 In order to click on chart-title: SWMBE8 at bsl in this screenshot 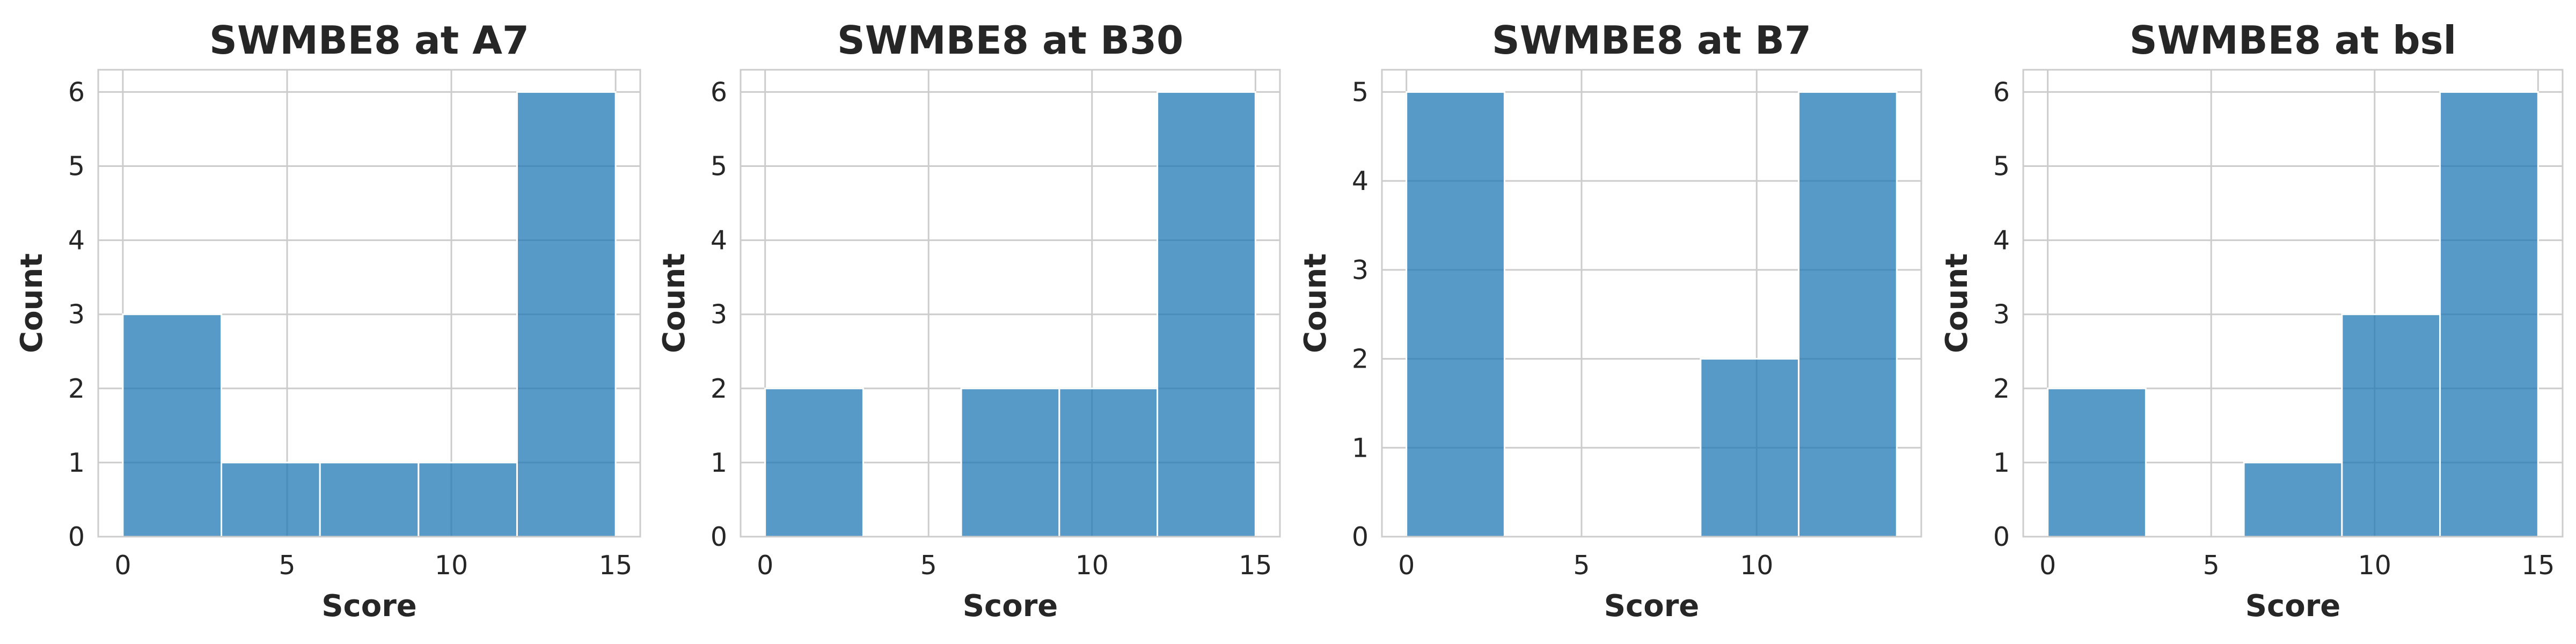, I will do `click(2292, 40)`.